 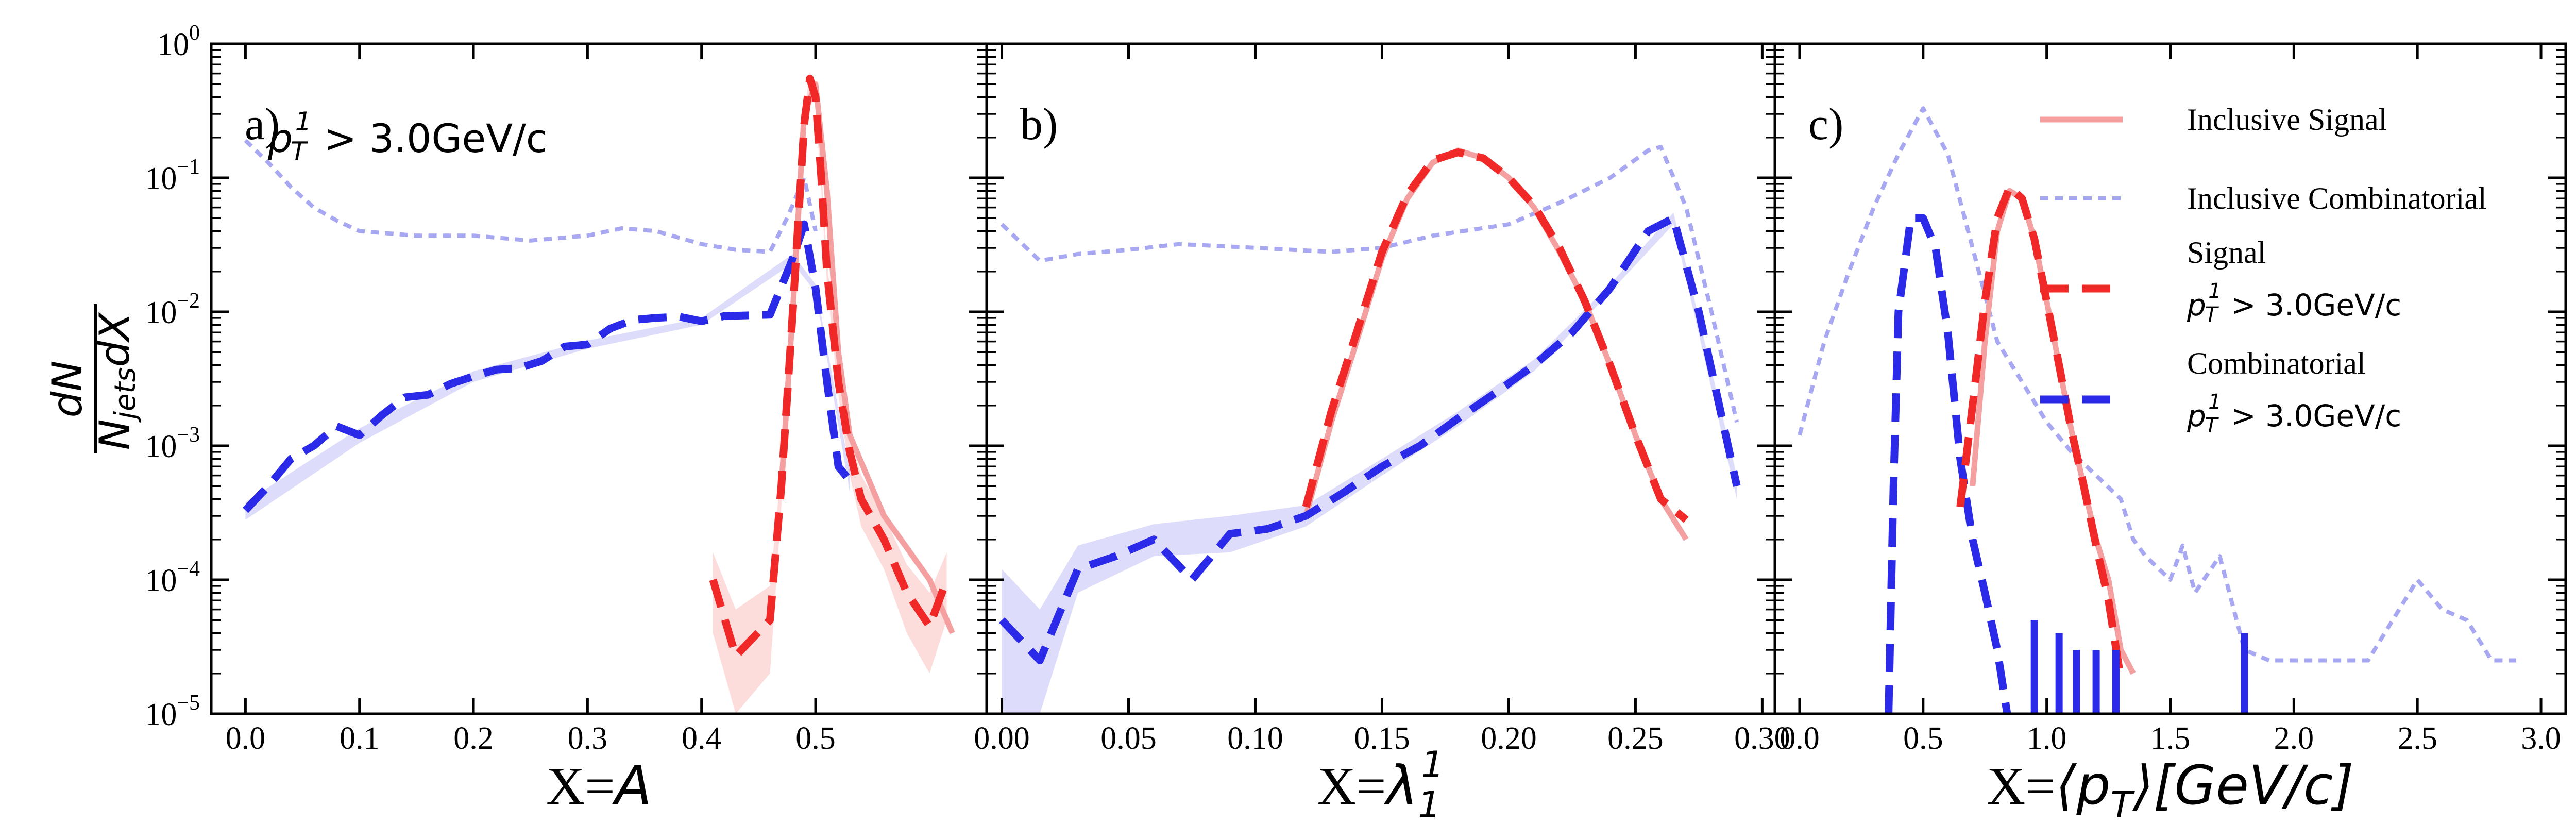 What do you see at coordinates (2294, 739) in the screenshot?
I see `x-tick-label: 2.0` at bounding box center [2294, 739].